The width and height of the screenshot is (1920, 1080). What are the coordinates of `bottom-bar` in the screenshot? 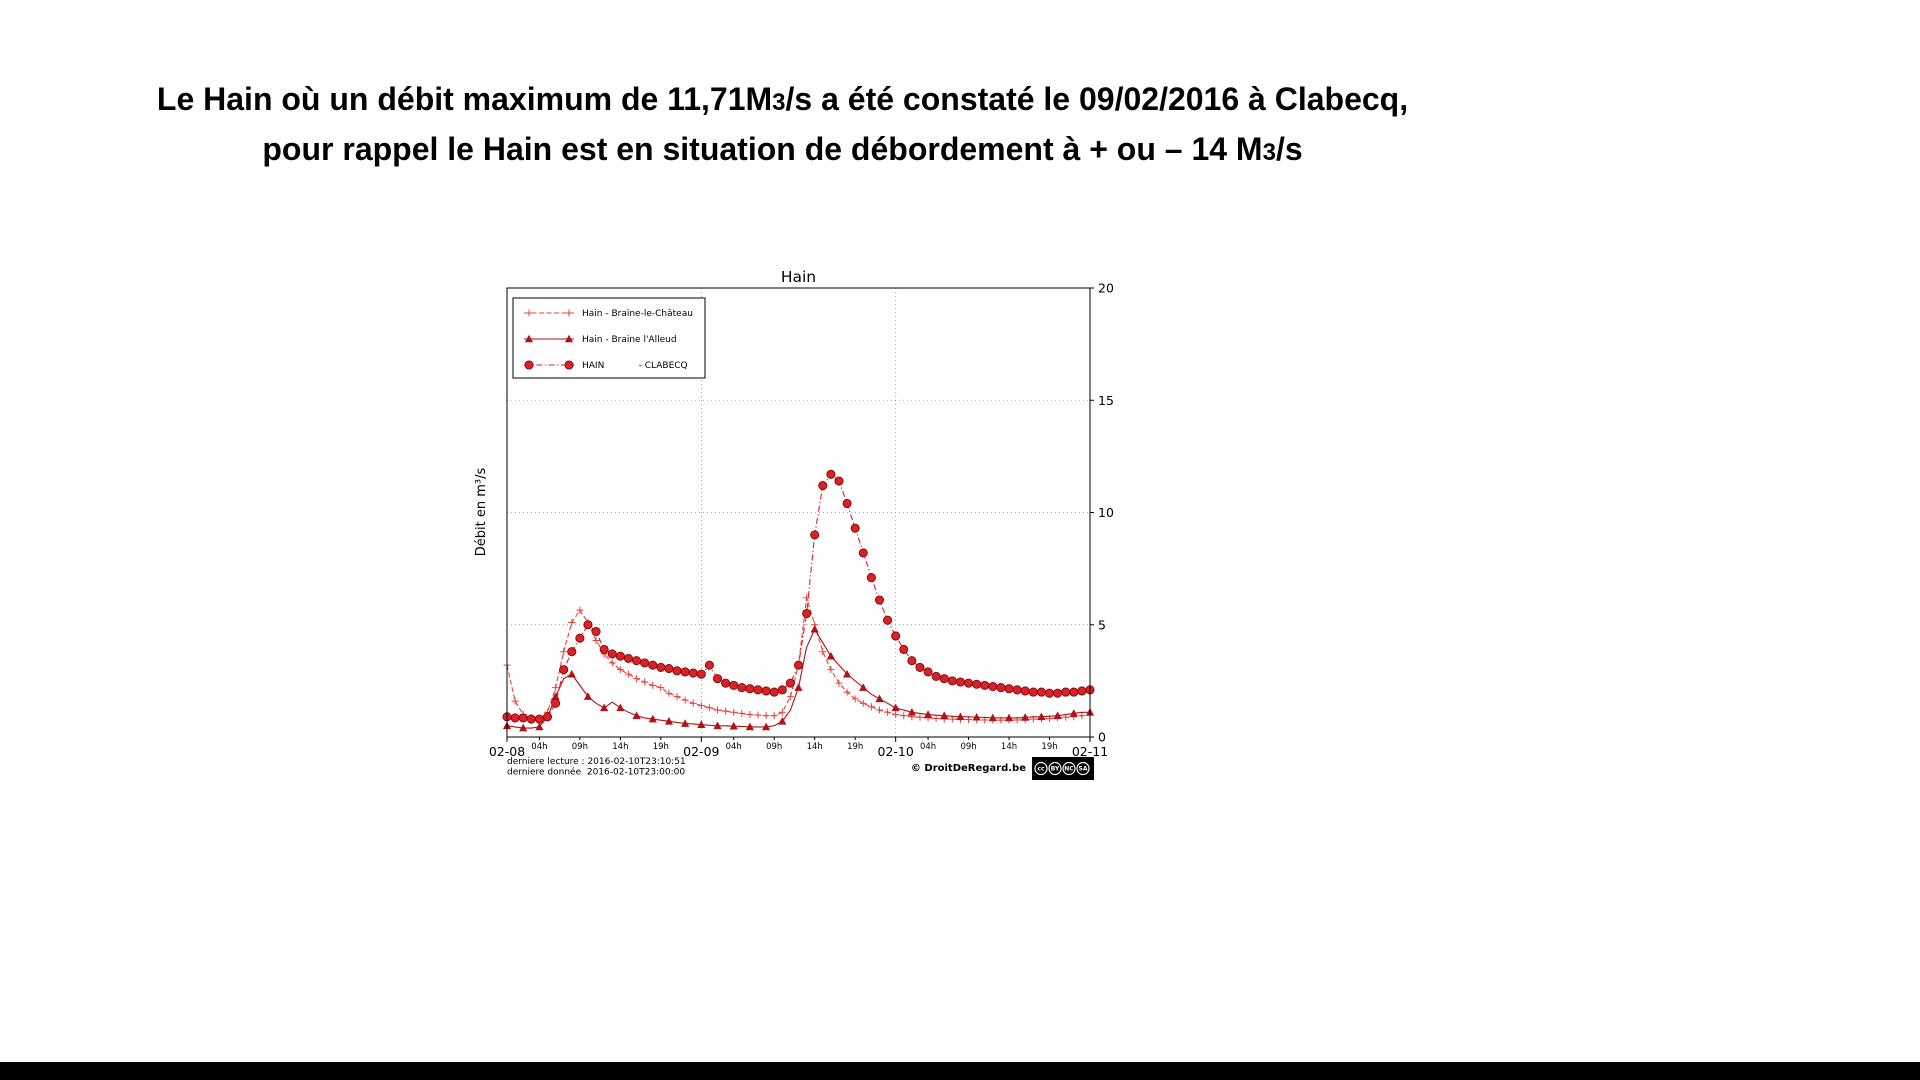 It's located at (960, 1071).